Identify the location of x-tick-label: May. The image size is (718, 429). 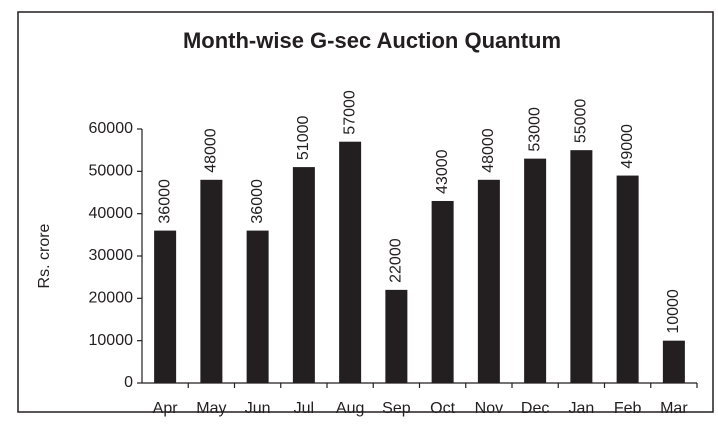
(211, 408).